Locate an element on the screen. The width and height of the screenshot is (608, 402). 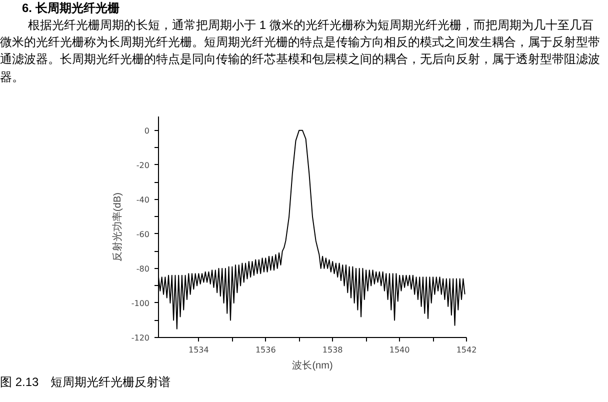
x-tick-label: 1536 is located at coordinates (265, 350).